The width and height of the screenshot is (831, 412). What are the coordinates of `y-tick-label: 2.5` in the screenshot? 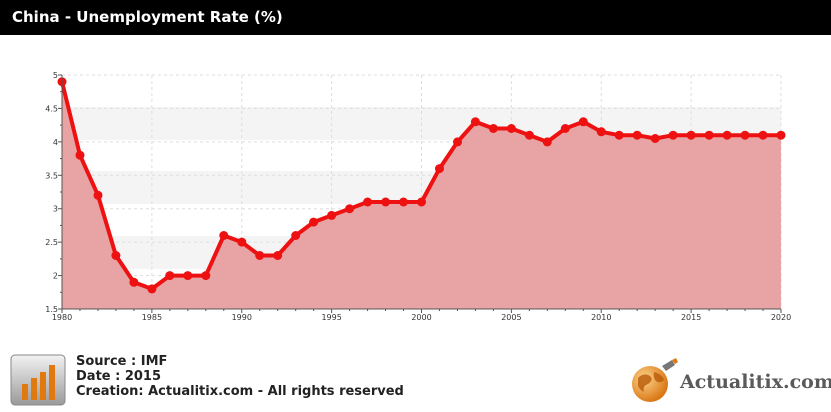 It's located at (51, 242).